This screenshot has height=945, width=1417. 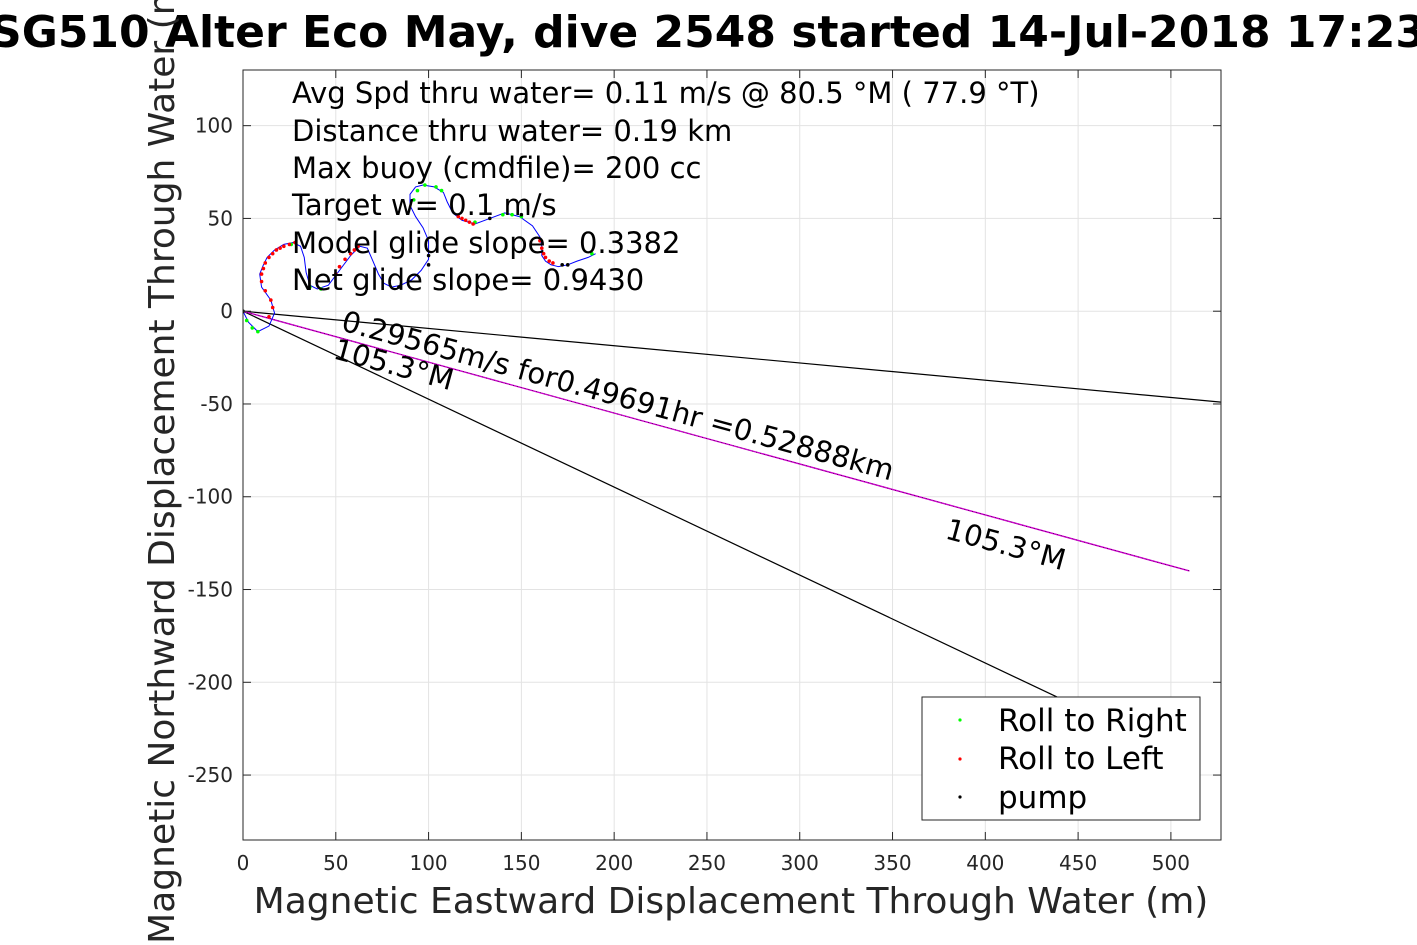 I want to click on track-line, so click(x=419, y=258).